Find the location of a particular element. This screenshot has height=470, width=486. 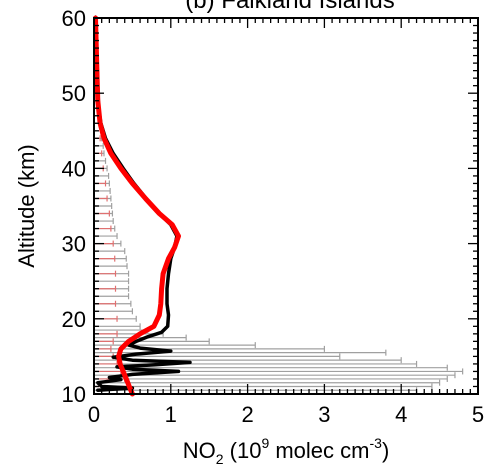

x-axis-title-mid: (10 is located at coordinates (243, 450).